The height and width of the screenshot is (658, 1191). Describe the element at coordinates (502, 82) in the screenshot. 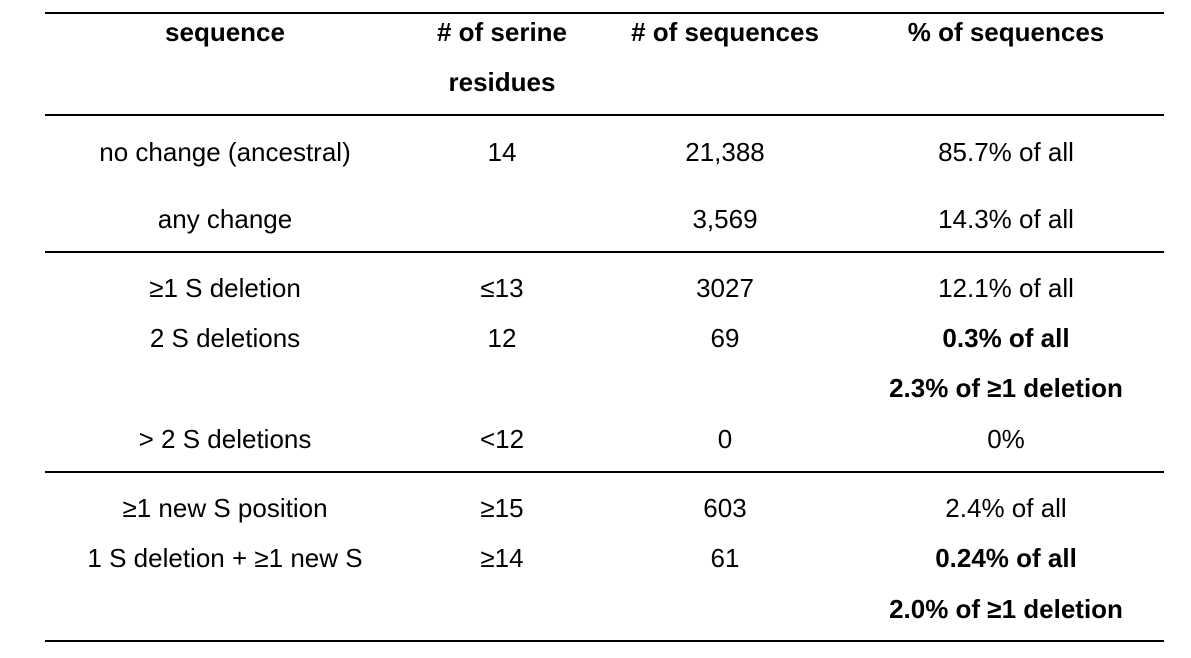

I see `header-serine-residues-line2: residues` at that location.